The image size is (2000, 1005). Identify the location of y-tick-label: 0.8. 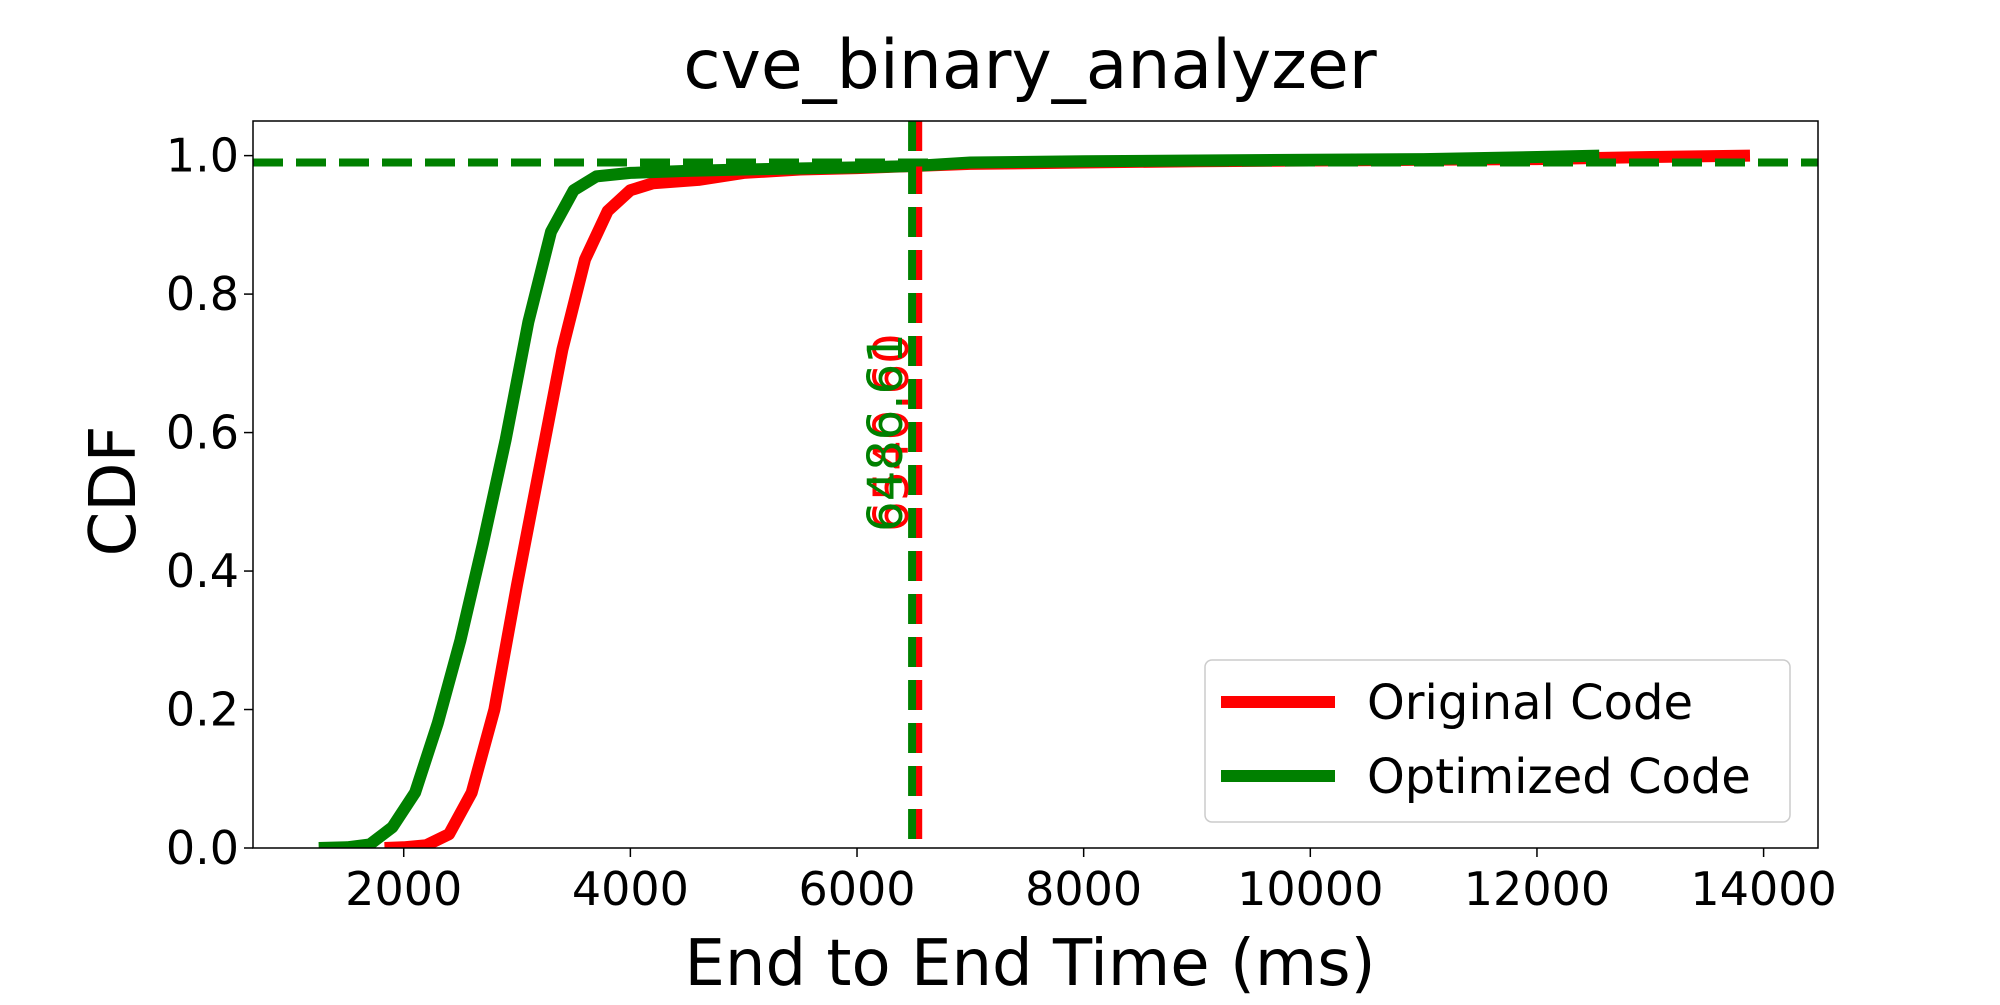
(202, 294).